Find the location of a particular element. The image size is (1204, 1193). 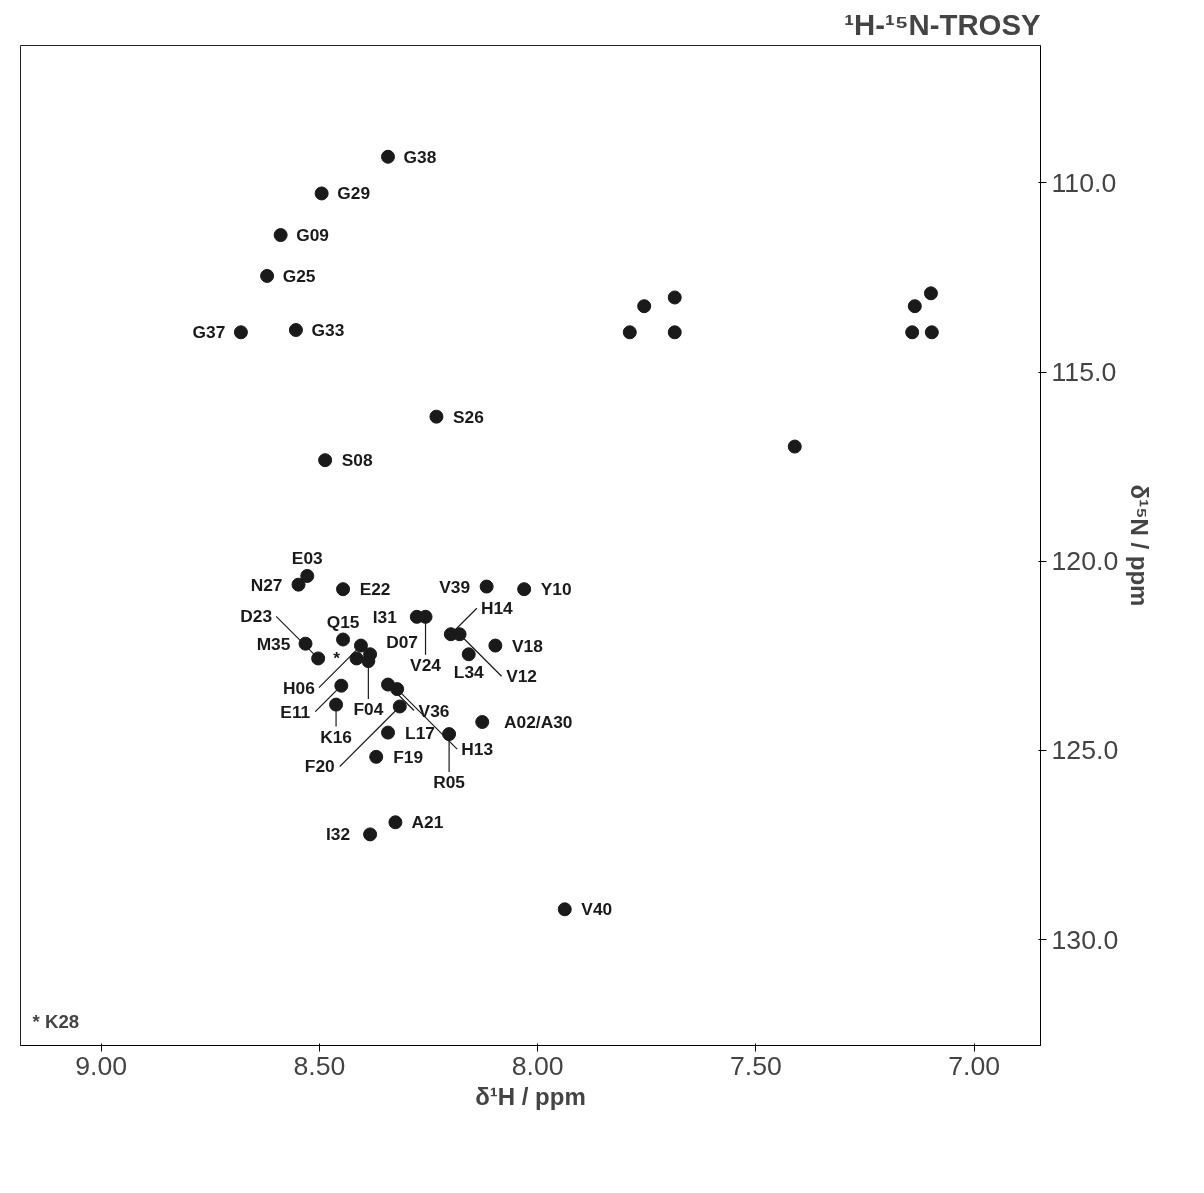

annotation: H14 is located at coordinates (497, 608).